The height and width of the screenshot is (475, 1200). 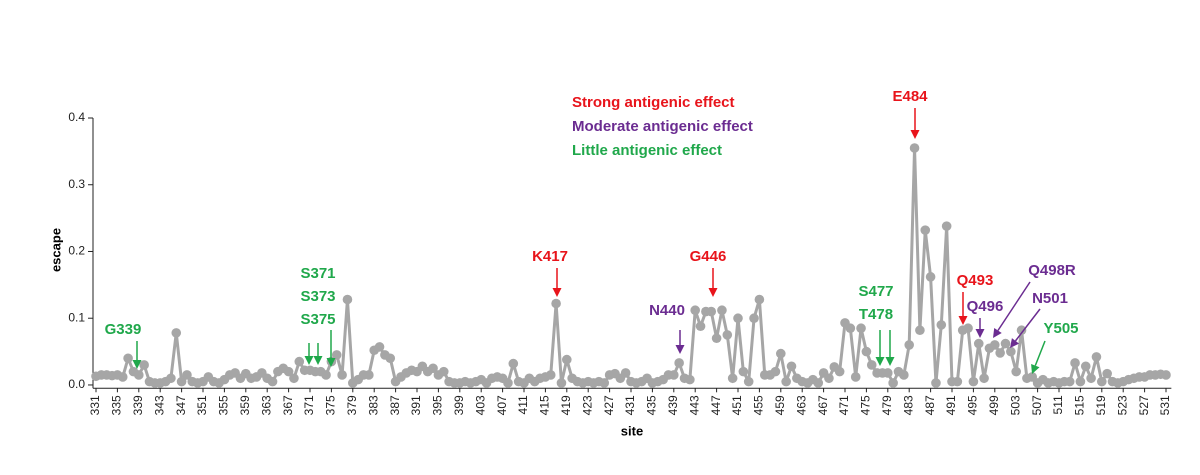 What do you see at coordinates (647, 150) in the screenshot?
I see `legend-entry: Little antigenic effect` at bounding box center [647, 150].